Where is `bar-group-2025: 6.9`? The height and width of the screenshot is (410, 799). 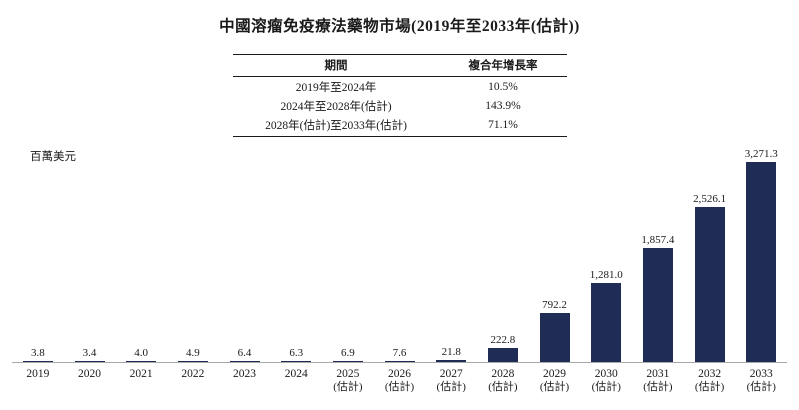
bar-group-2025: 6.9 is located at coordinates (348, 354).